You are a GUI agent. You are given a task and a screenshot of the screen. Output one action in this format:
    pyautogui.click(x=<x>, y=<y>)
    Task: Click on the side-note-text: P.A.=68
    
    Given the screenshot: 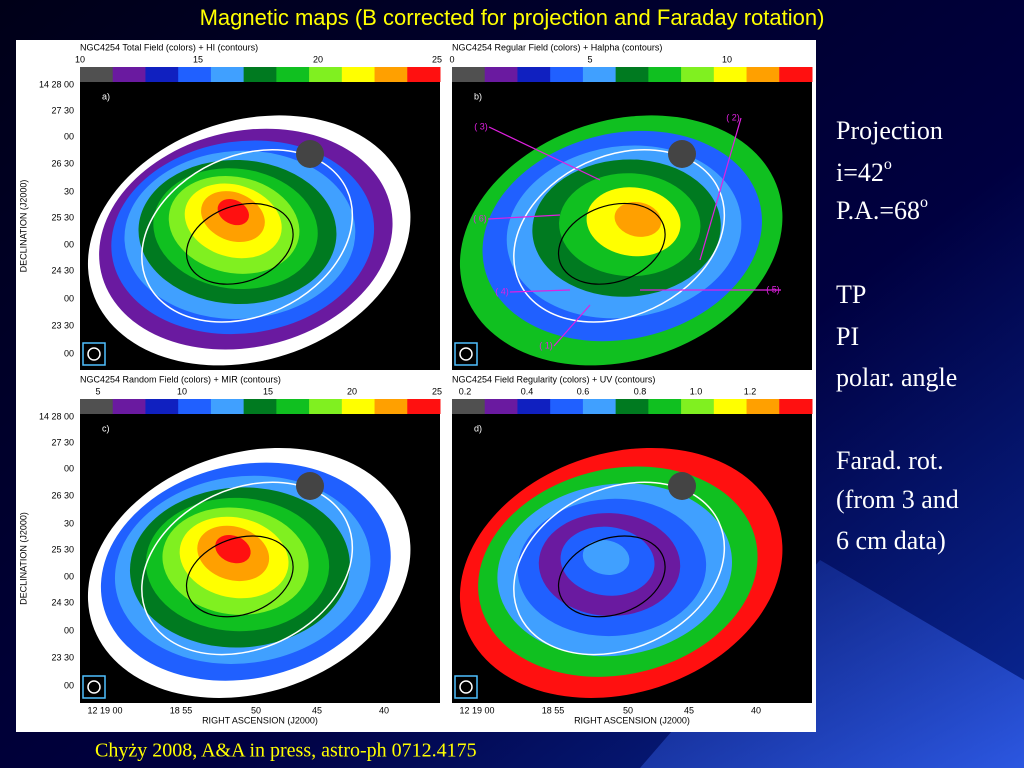 What is the action you would take?
    pyautogui.click(x=878, y=210)
    